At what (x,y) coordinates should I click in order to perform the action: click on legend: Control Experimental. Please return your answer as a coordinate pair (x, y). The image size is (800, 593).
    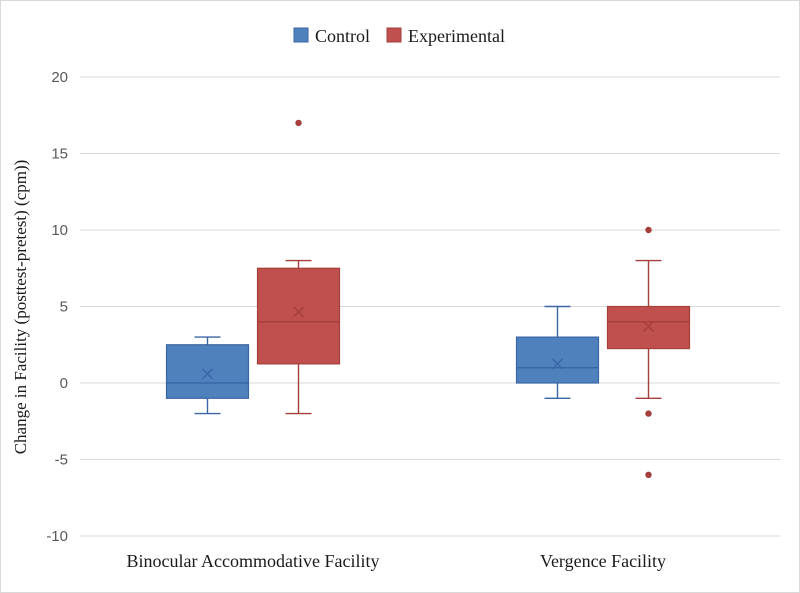
    Looking at the image, I should click on (399, 36).